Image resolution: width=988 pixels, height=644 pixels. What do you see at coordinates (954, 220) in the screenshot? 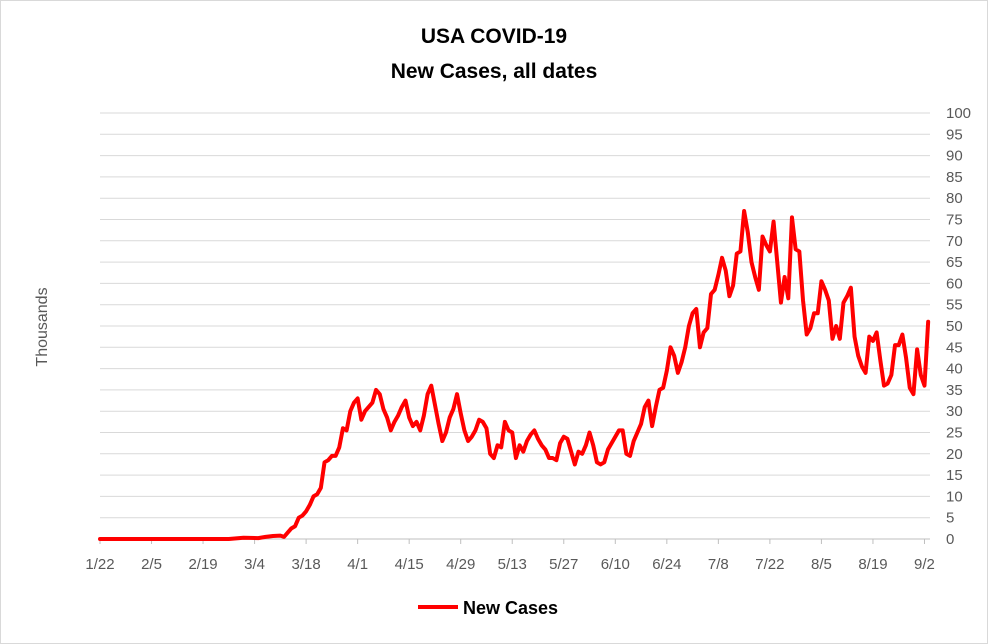
I see `y-tick-label: 75` at bounding box center [954, 220].